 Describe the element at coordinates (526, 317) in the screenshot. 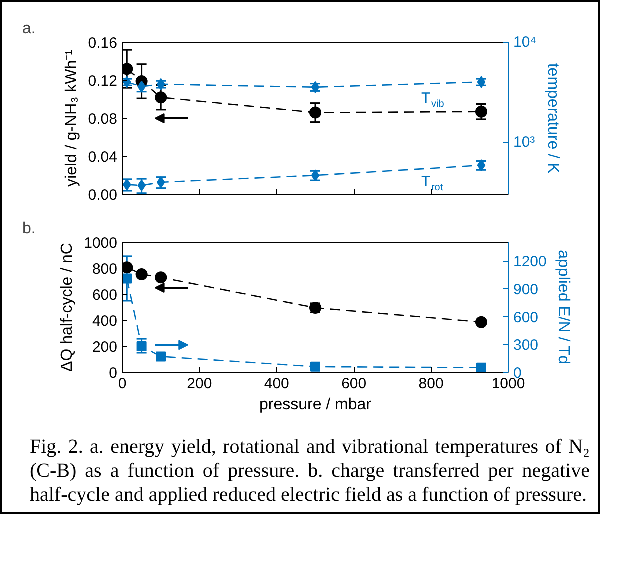

I see `y2-tick-label: 600` at that location.